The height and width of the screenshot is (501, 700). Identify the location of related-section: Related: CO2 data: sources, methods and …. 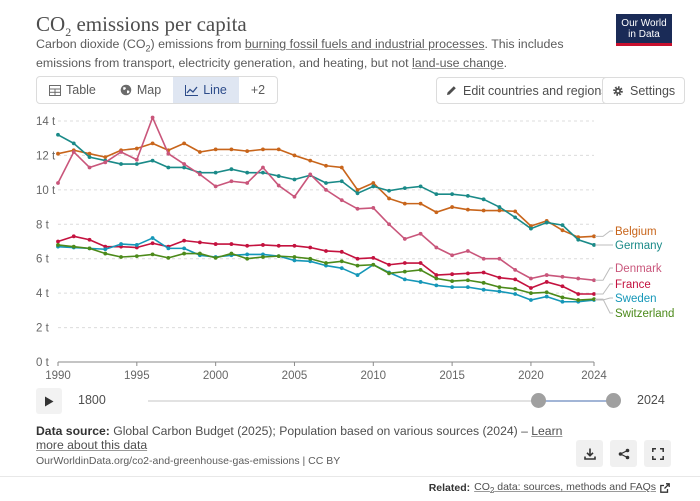
(549, 488).